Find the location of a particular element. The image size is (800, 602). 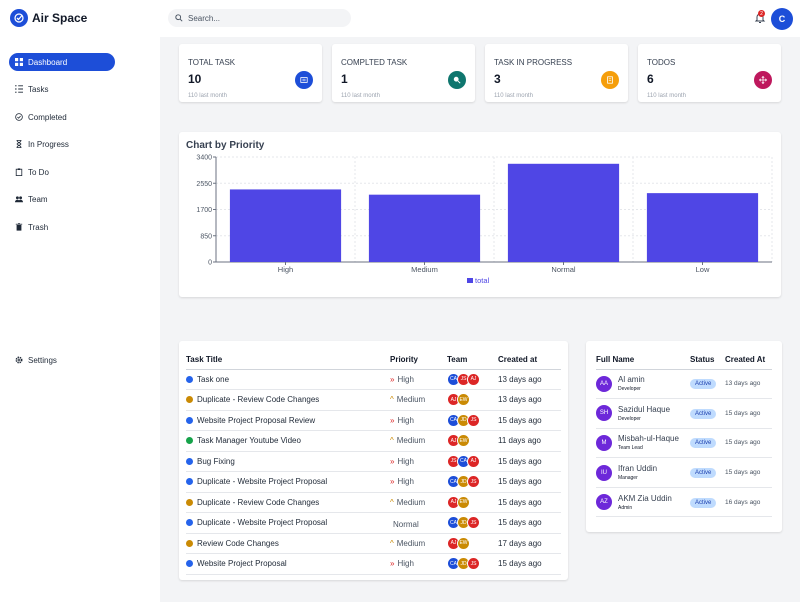

trash-icon is located at coordinates (19, 227).